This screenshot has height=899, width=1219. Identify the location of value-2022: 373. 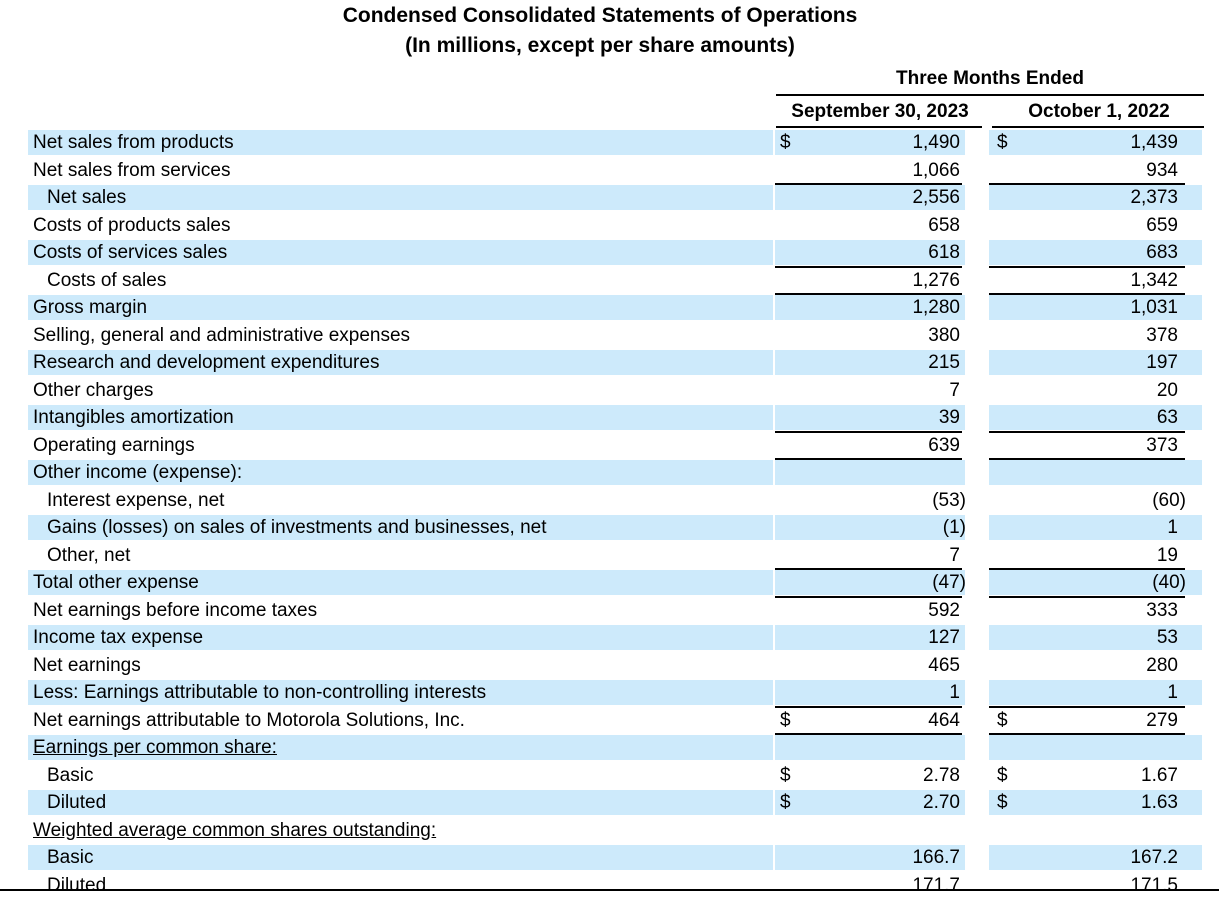
(1162, 445).